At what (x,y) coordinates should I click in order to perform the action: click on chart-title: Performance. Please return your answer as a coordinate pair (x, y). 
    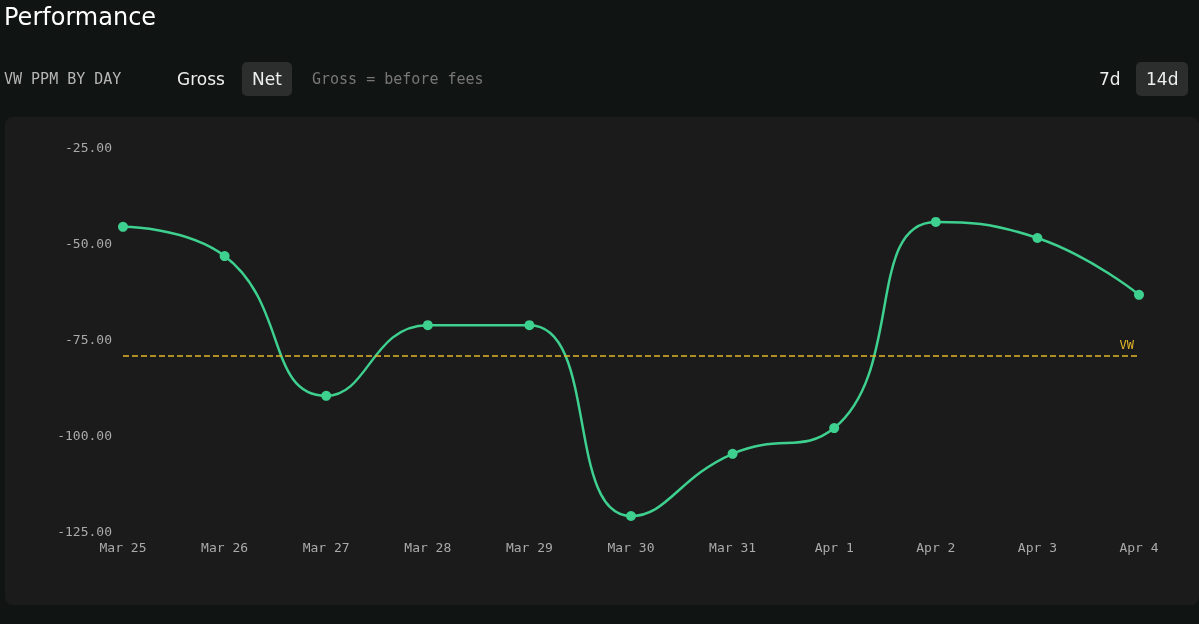
    Looking at the image, I should click on (80, 17).